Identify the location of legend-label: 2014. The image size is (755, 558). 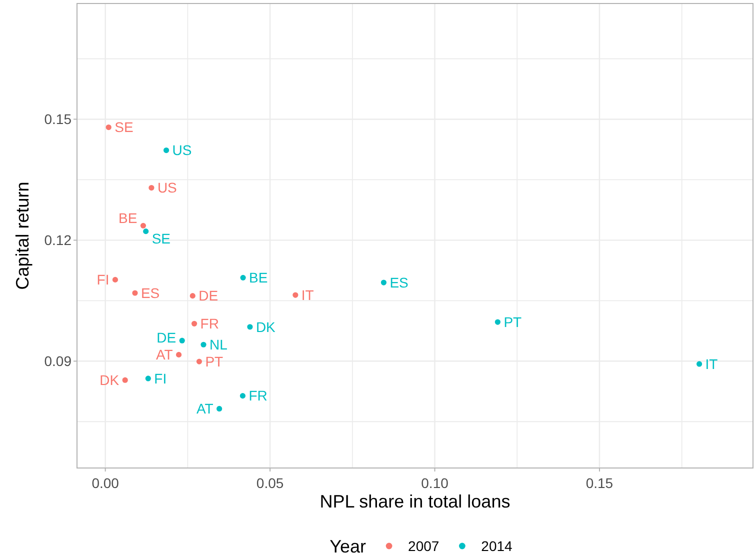
(497, 546).